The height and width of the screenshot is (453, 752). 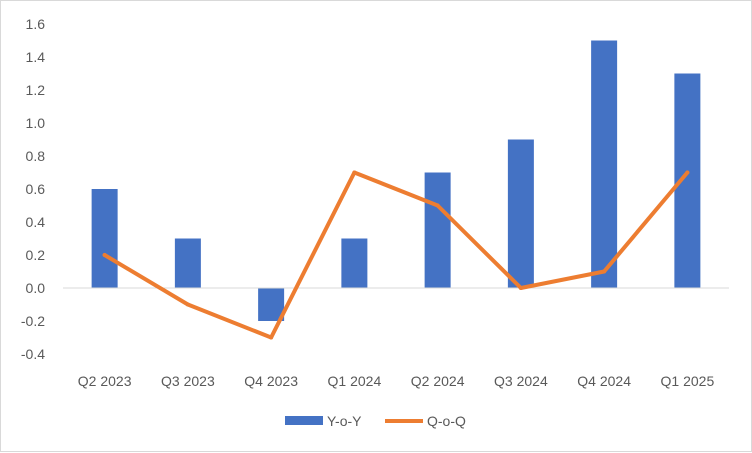 I want to click on y-axis-ticks: 1.6 1.4 1.2 1.0 0.8 0.6 0.4 0.2 0.0 -0.2 -0.4, so click(x=33, y=189).